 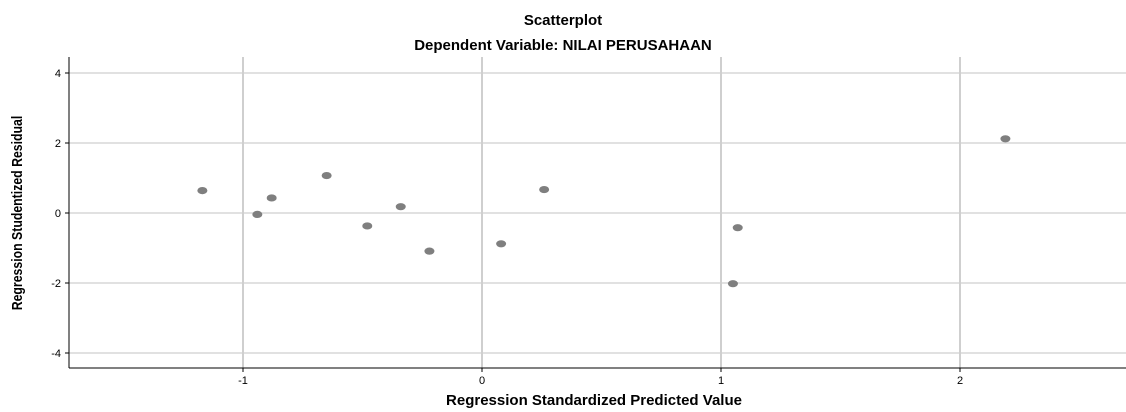 What do you see at coordinates (17, 213) in the screenshot?
I see `y-axis-title: Regression Studentized Residual` at bounding box center [17, 213].